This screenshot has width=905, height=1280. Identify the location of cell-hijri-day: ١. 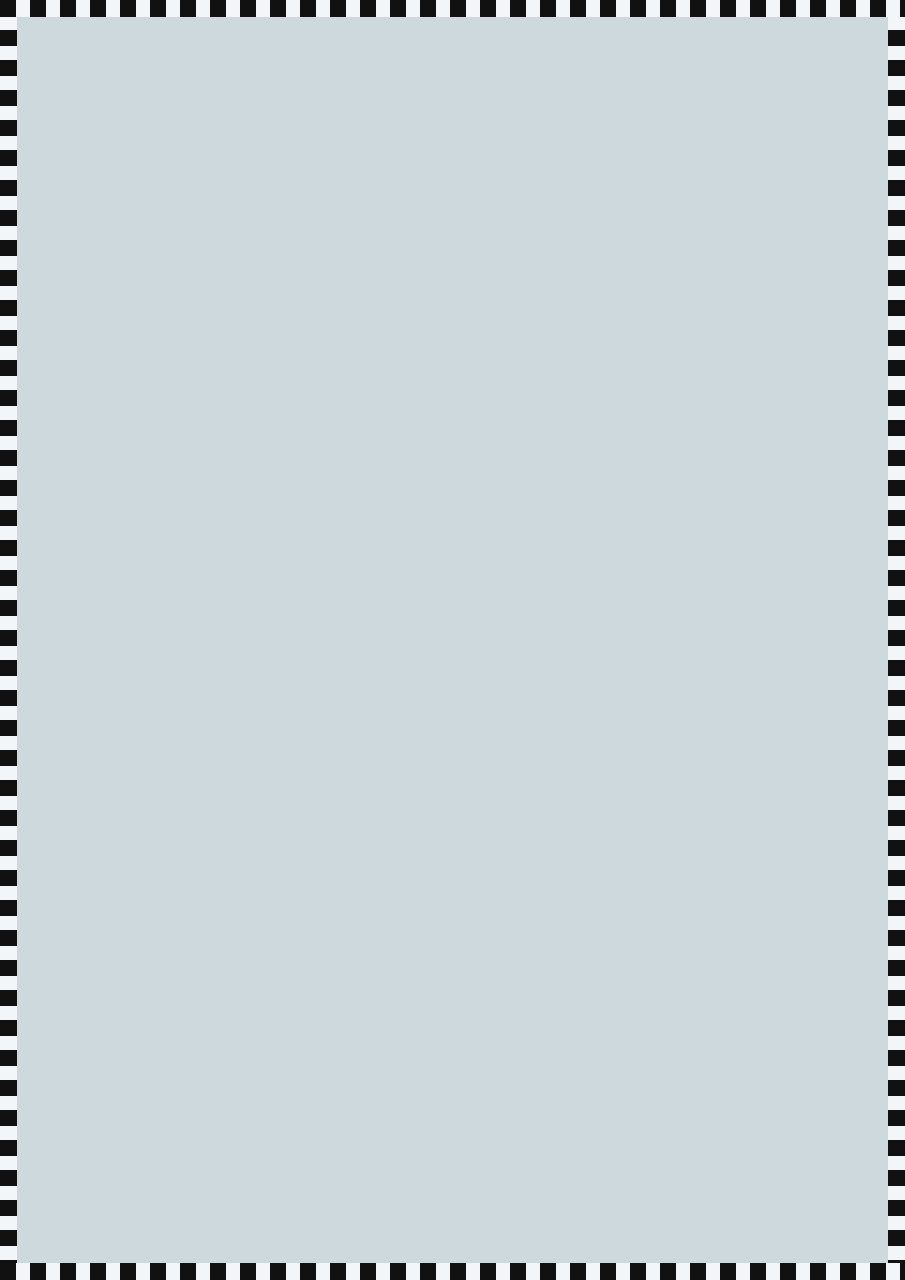
(175, 322).